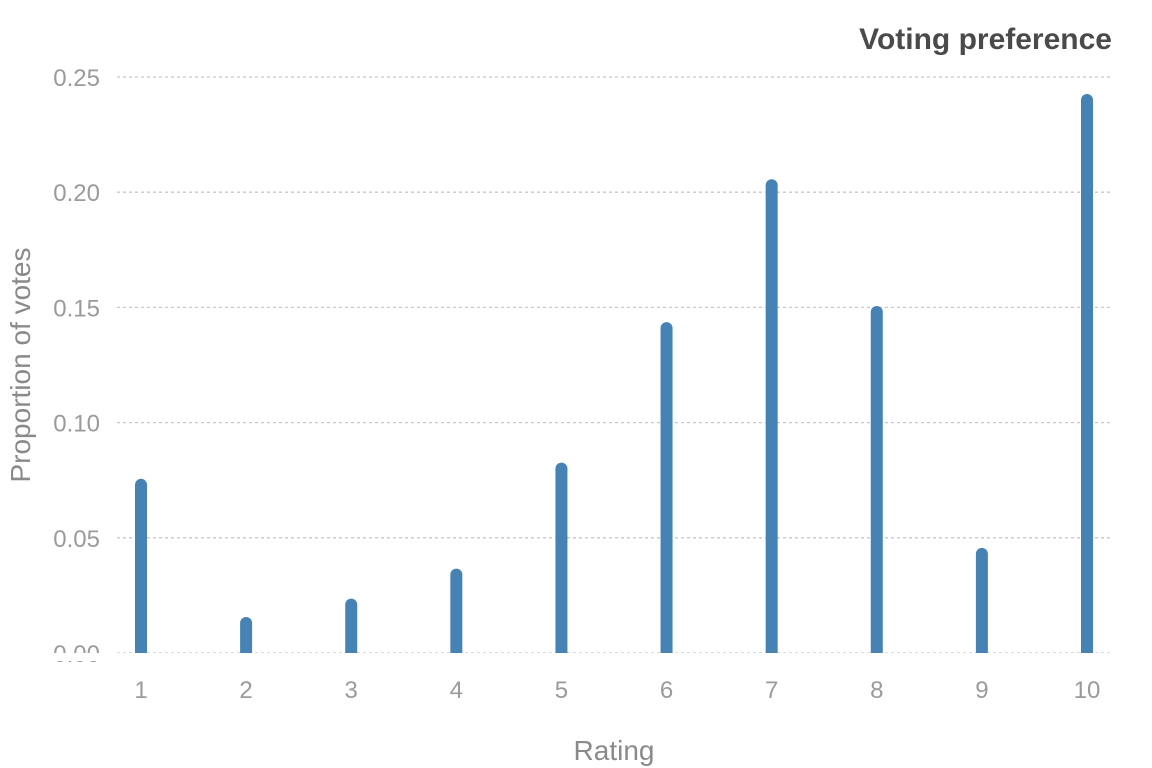  I want to click on x-tick-label: 8, so click(876, 690).